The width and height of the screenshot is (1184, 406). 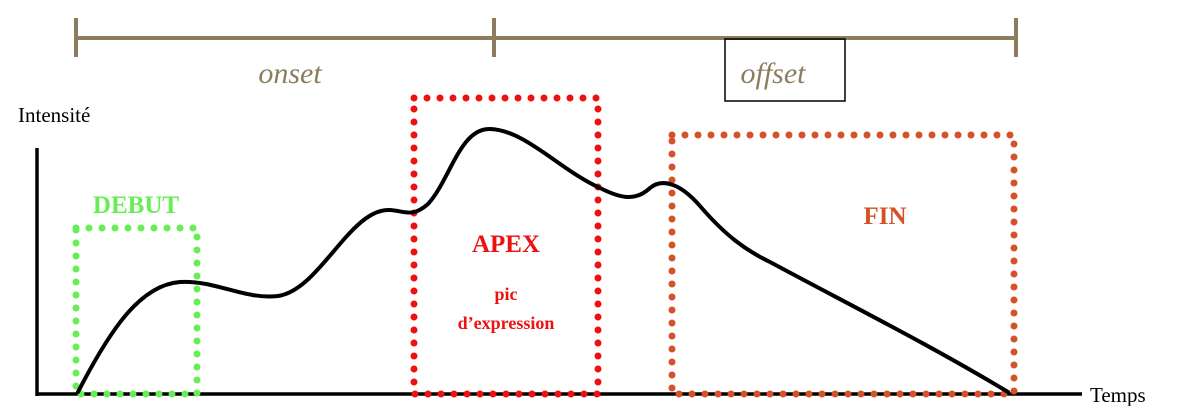 What do you see at coordinates (546, 37) in the screenshot?
I see `timeline-bracket` at bounding box center [546, 37].